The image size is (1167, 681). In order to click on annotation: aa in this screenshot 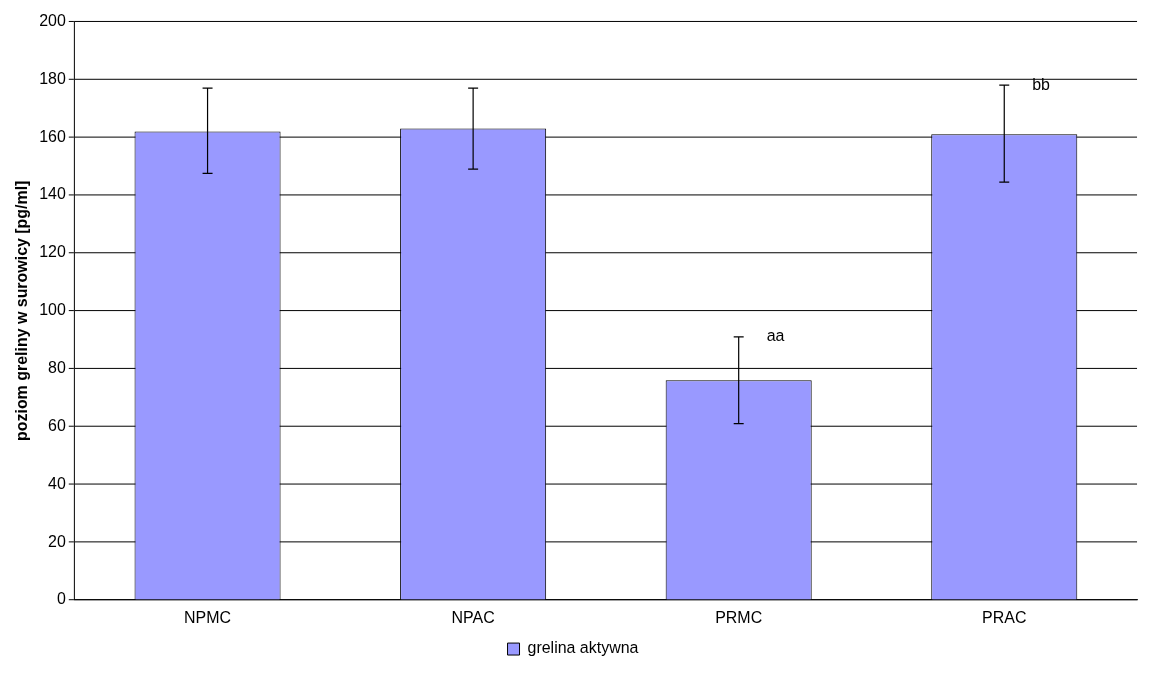, I will do `click(775, 336)`.